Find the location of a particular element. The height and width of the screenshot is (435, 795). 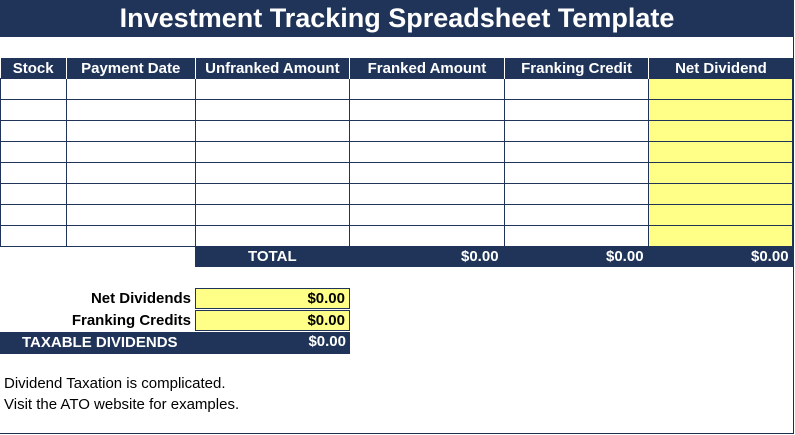

totals-row: TOTAL $0.00 $0.00 $0.00 is located at coordinates (494, 256).